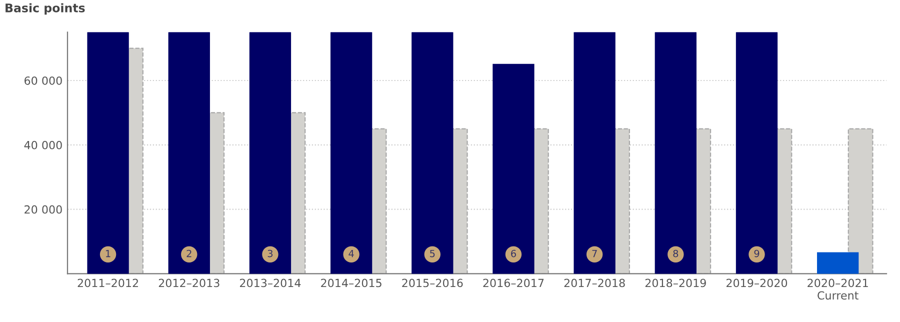 Image resolution: width=900 pixels, height=322 pixels. Describe the element at coordinates (351, 283) in the screenshot. I see `x-tick-label: 2014–2015` at that location.